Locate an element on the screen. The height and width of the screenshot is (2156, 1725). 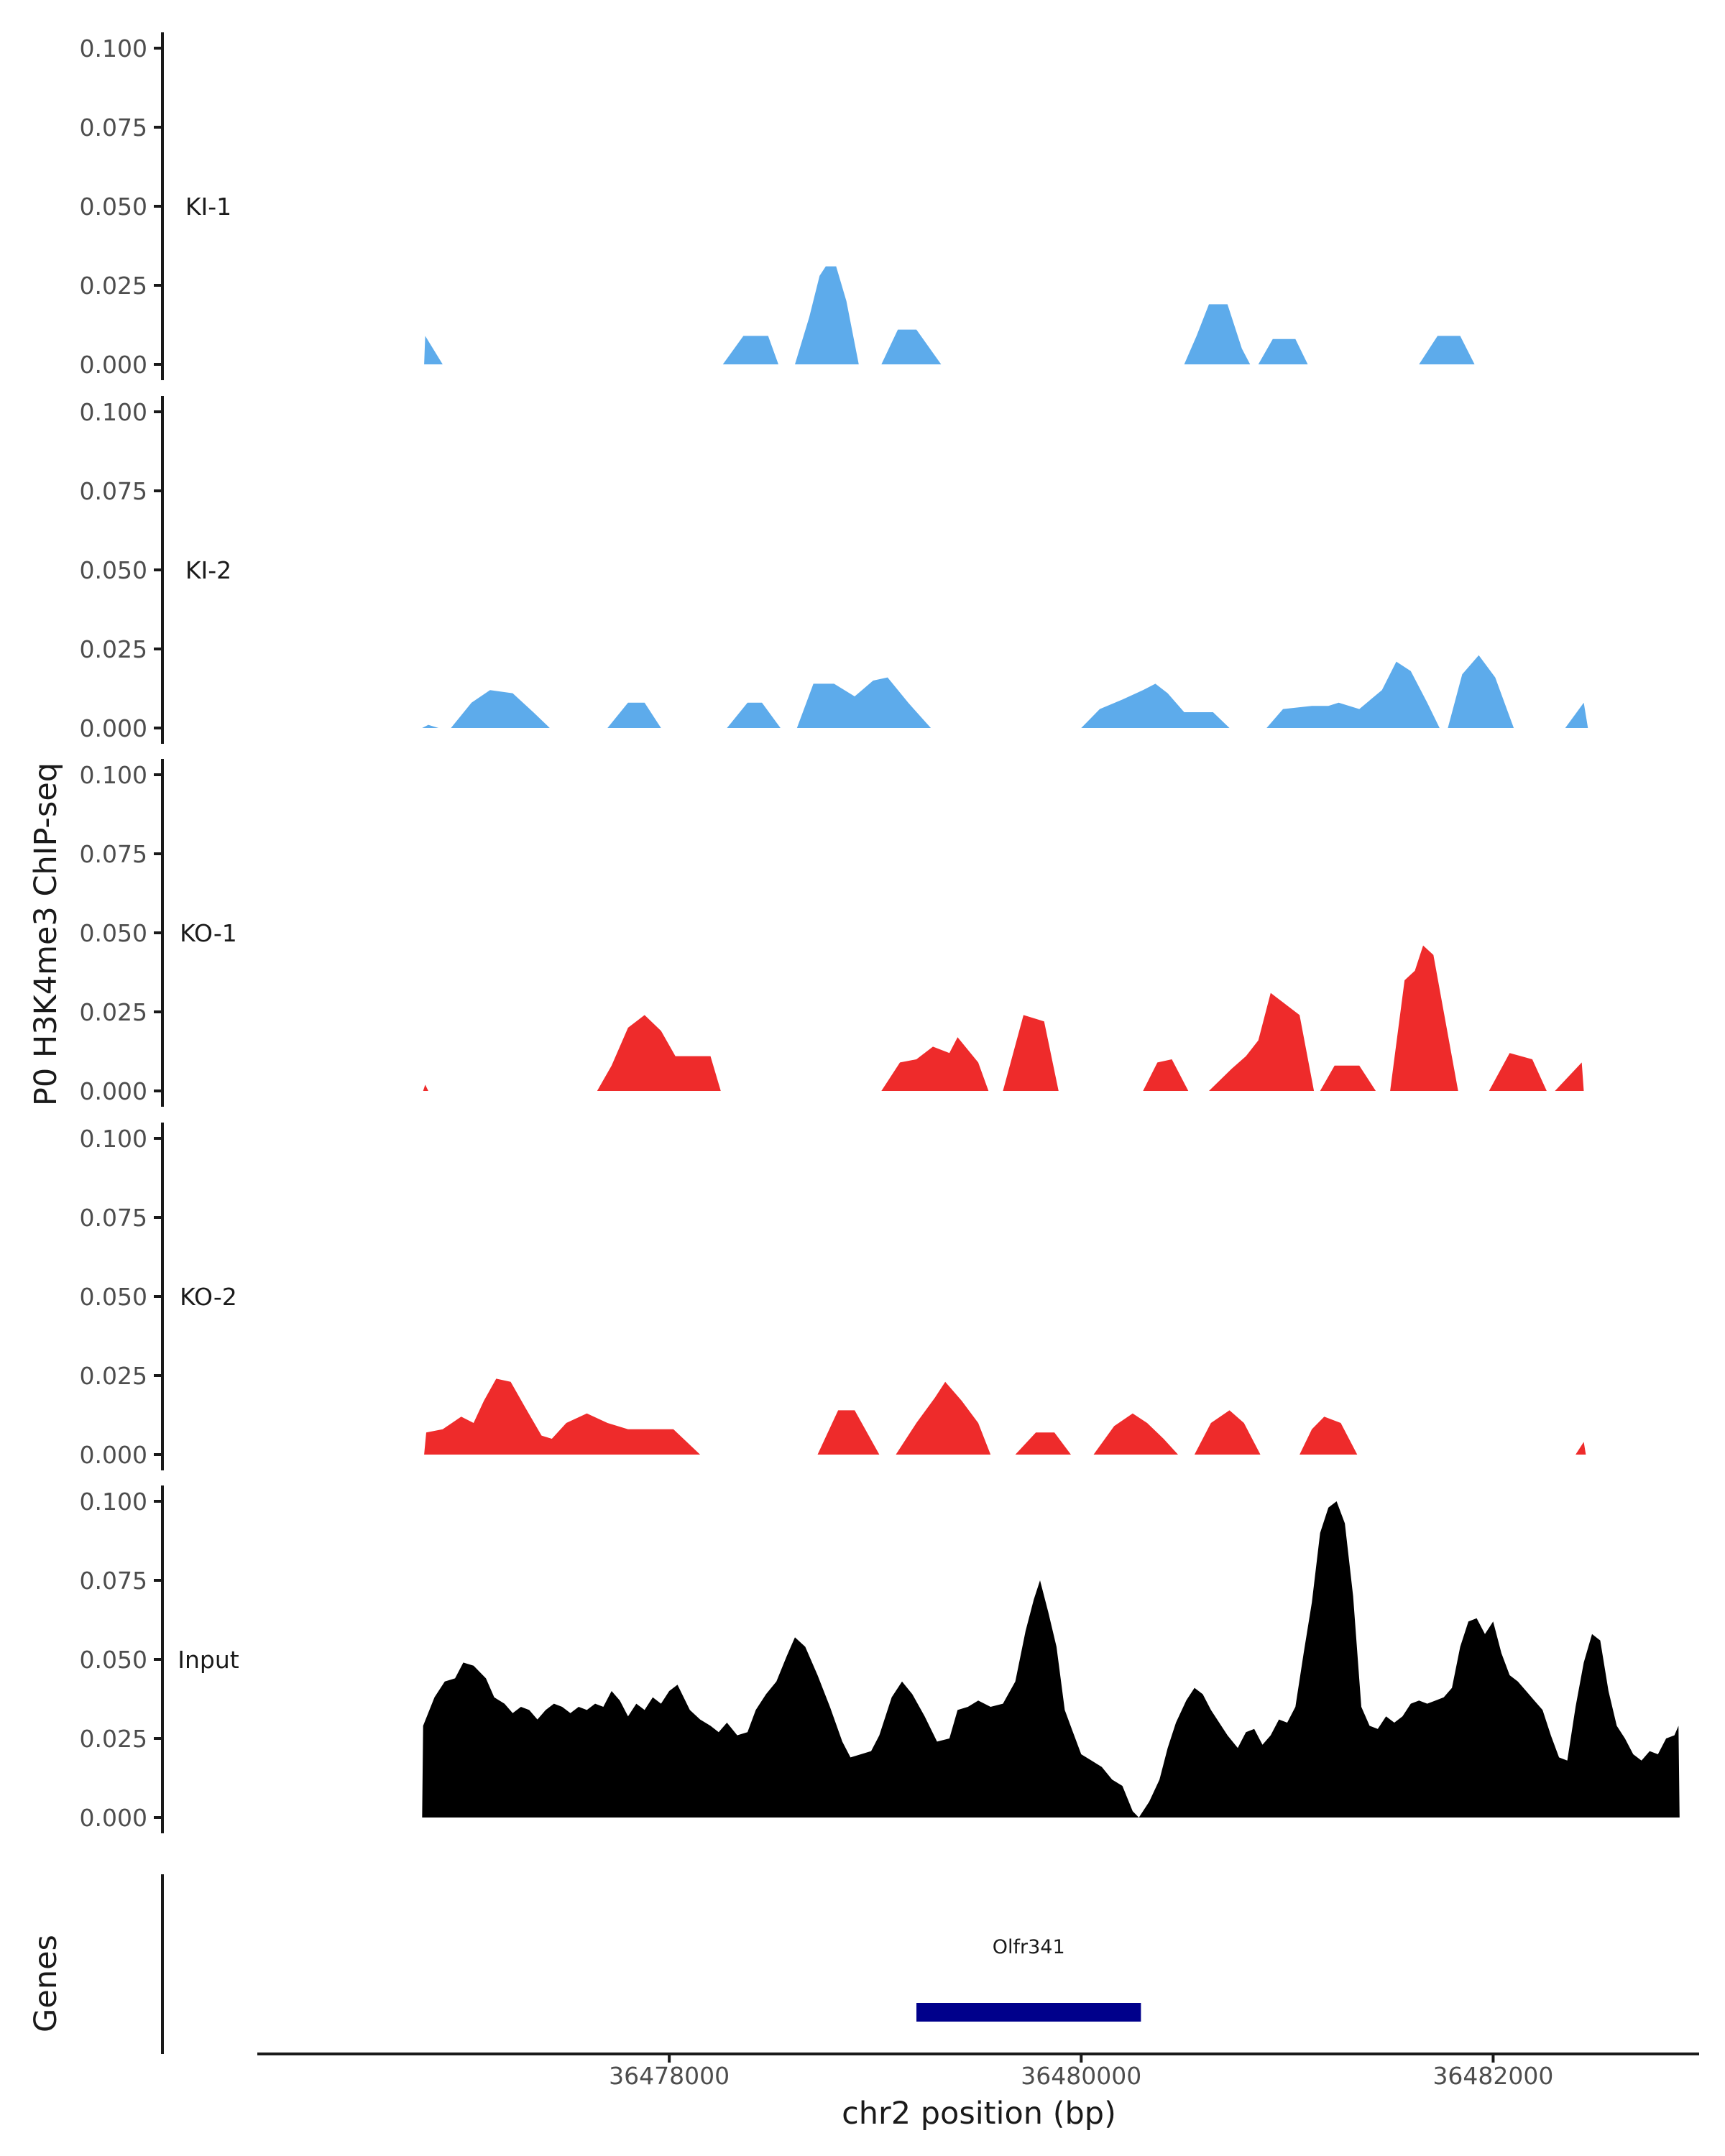
track-ki-1: 0.000 0.025 0.050 0.075 0.100 KI-1 is located at coordinates (833, 206).